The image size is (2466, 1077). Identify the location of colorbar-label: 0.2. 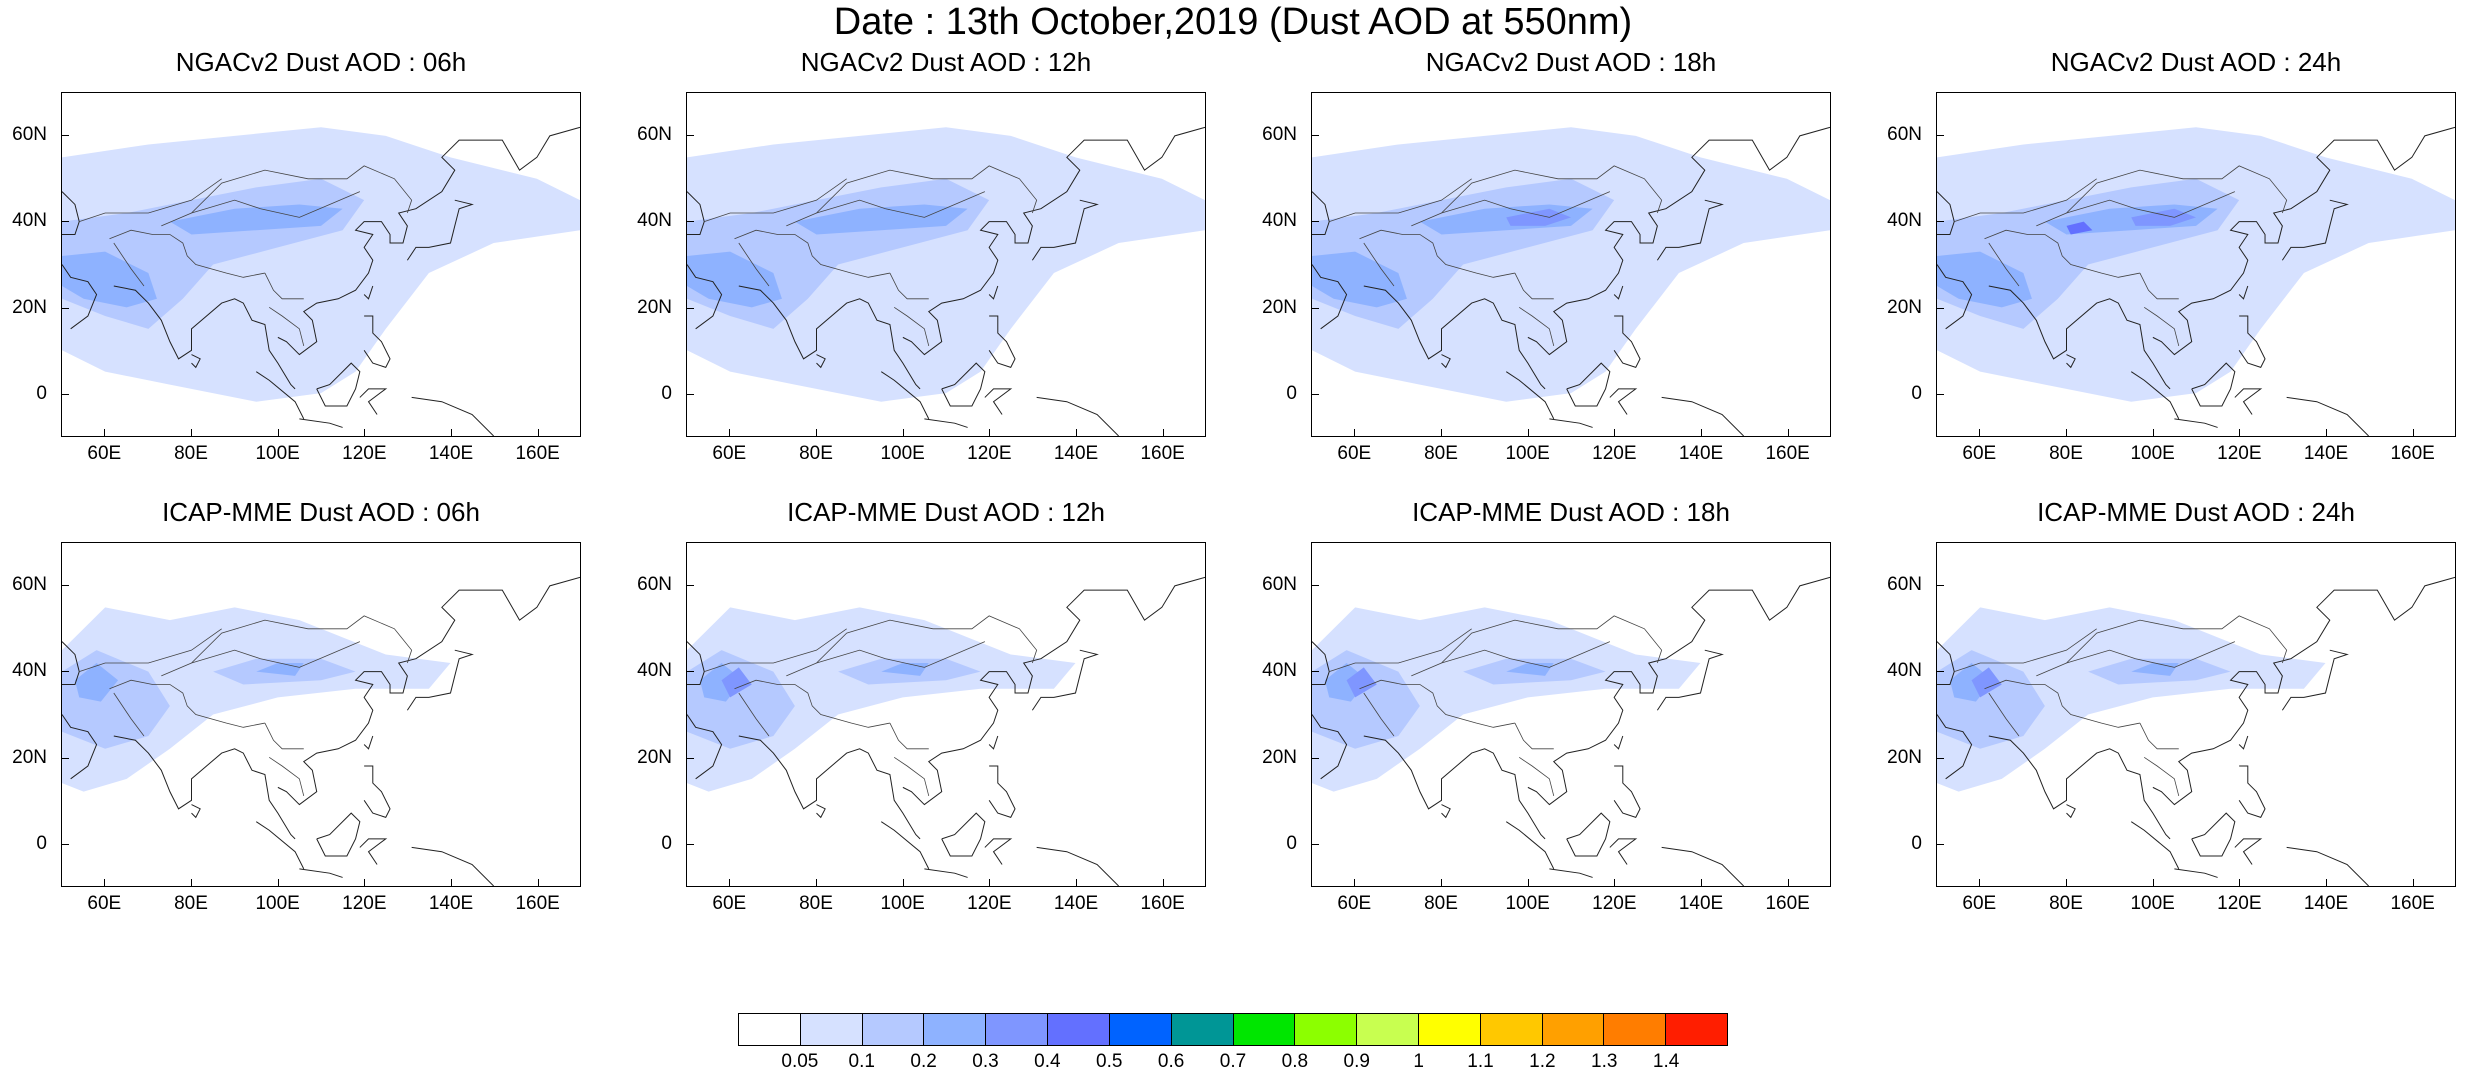
(923, 1061).